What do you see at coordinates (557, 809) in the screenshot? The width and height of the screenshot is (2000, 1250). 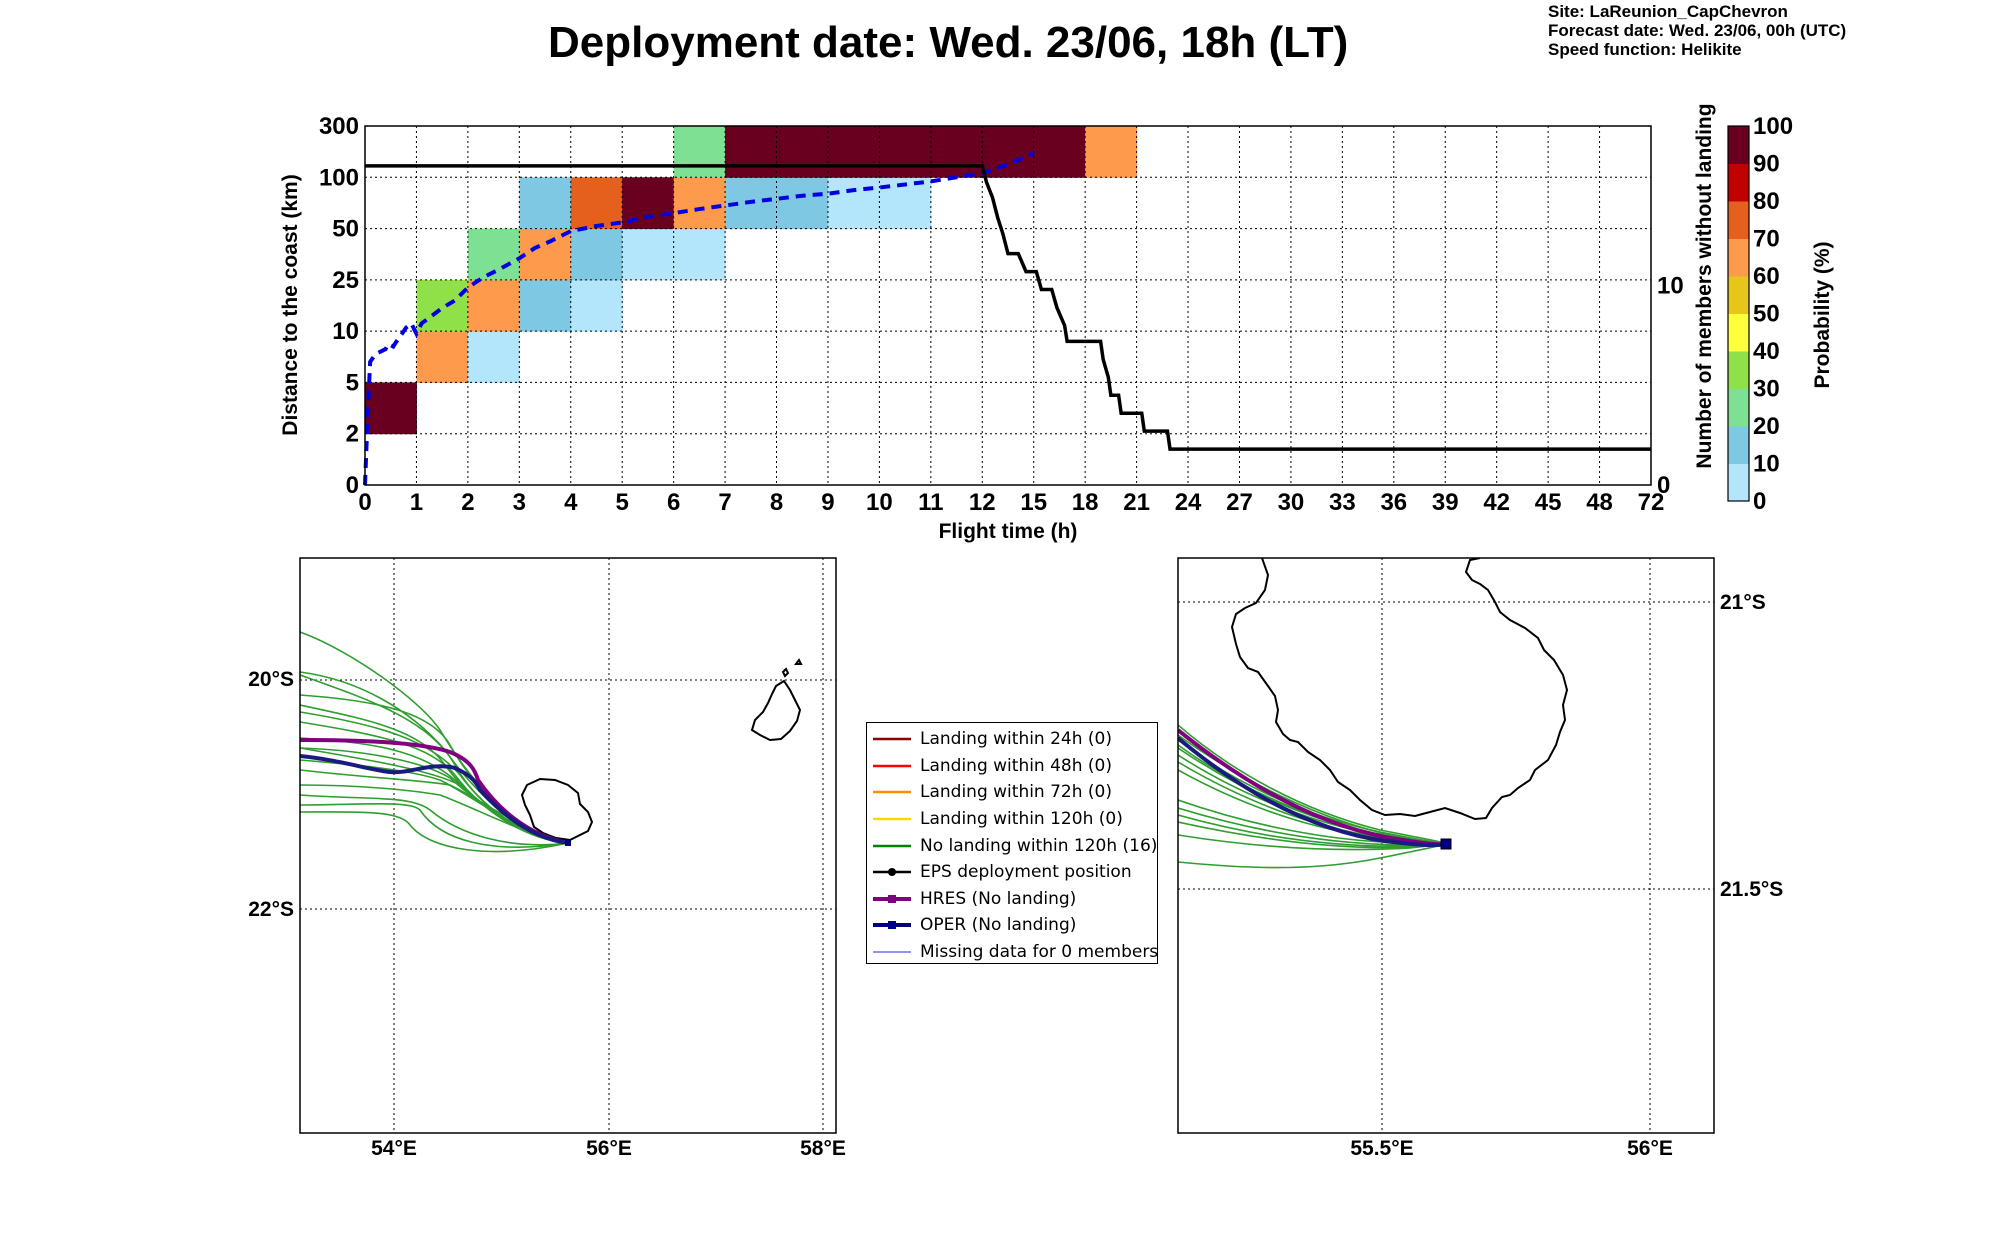 I see `reunion-coast` at bounding box center [557, 809].